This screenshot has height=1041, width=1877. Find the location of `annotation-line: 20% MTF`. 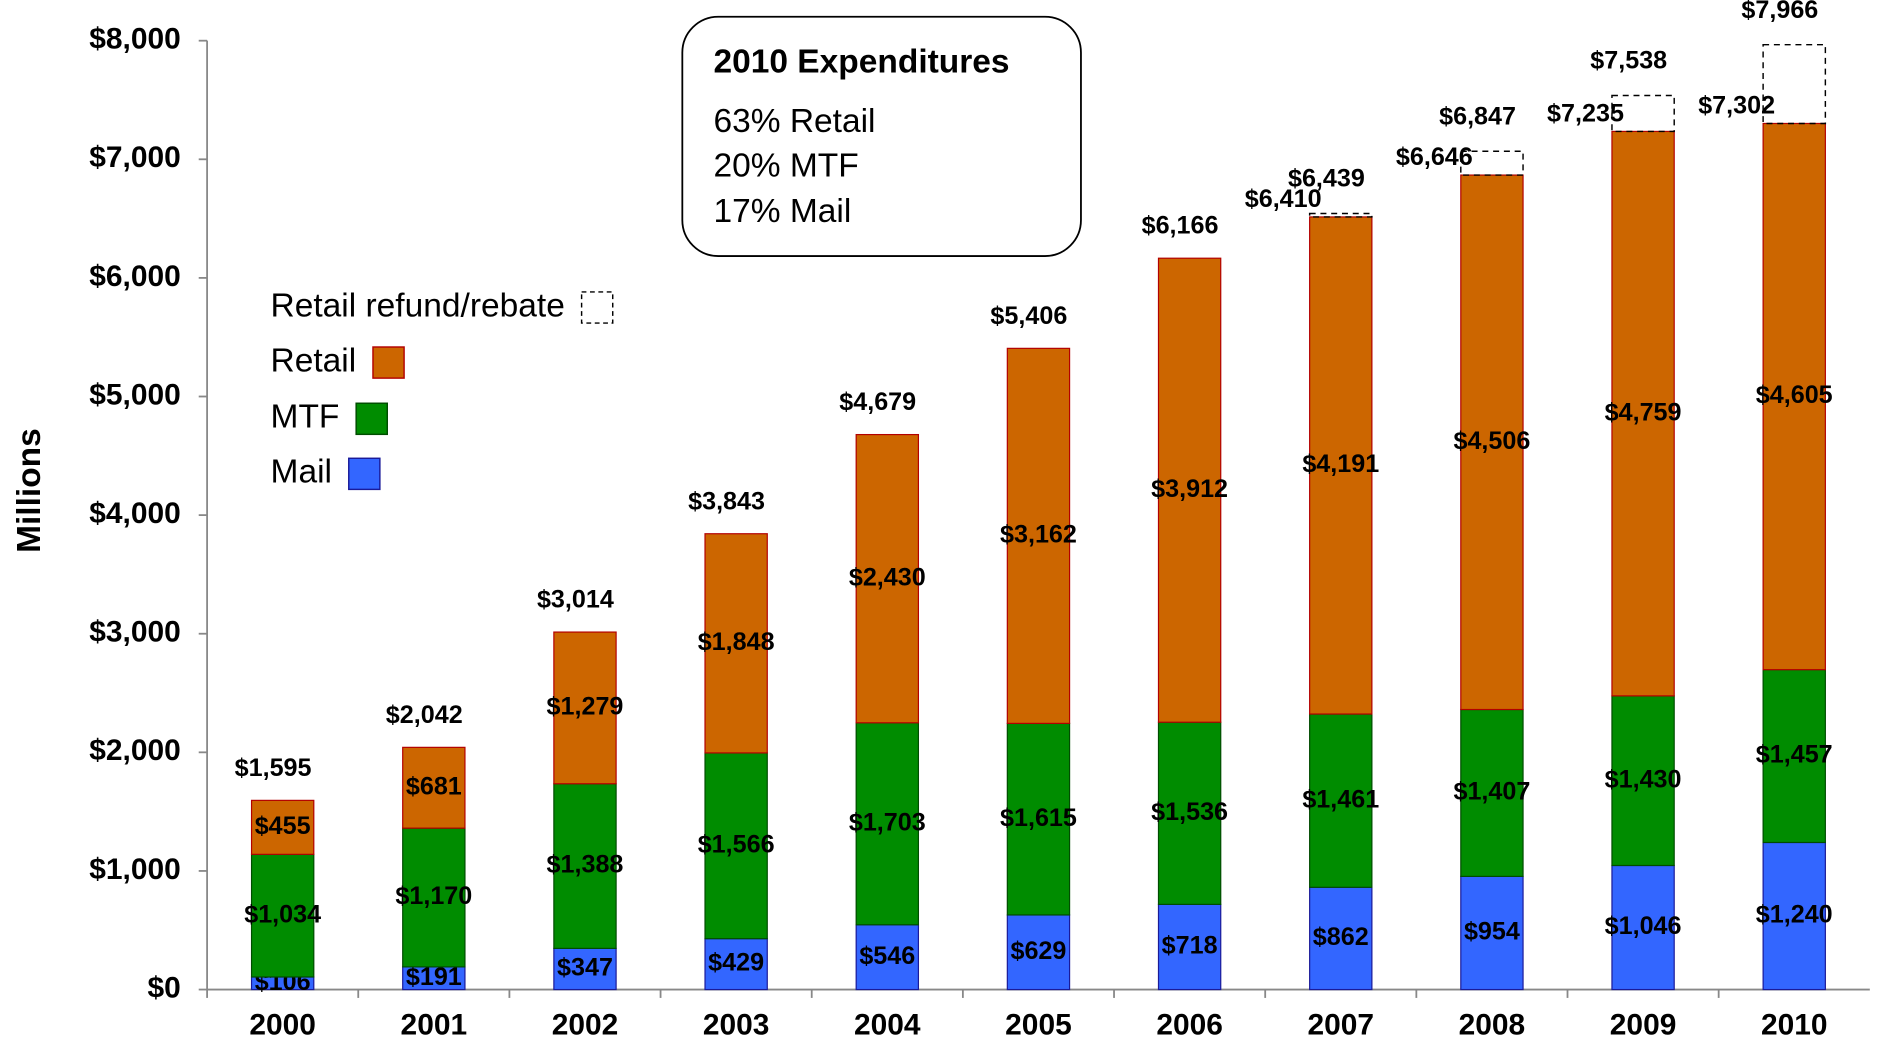

annotation-line: 20% MTF is located at coordinates (785, 165).